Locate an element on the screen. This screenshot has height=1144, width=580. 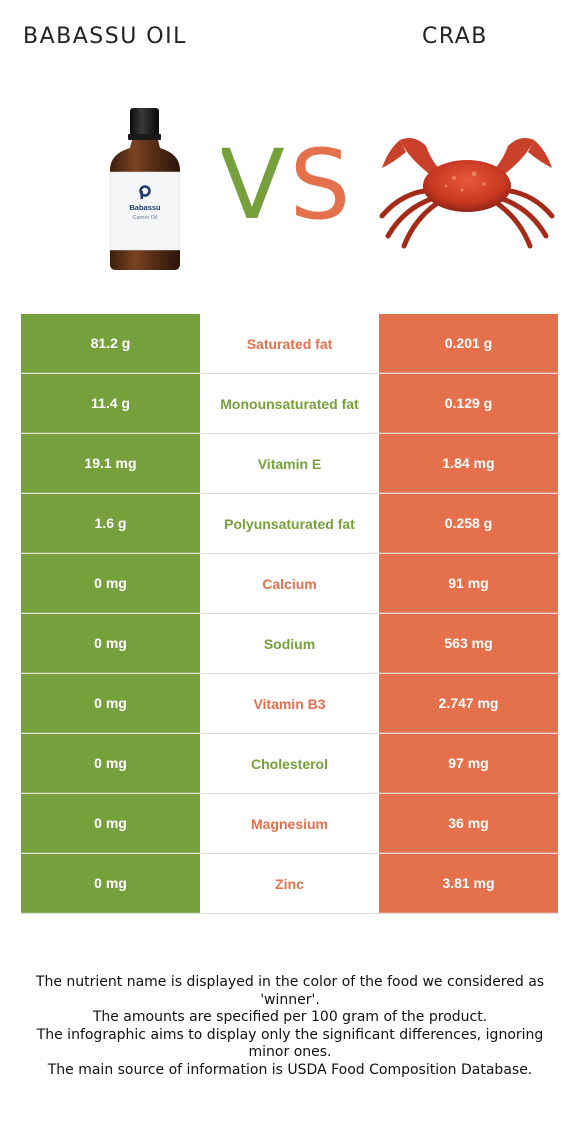
right-value: 91 mg is located at coordinates (468, 583).